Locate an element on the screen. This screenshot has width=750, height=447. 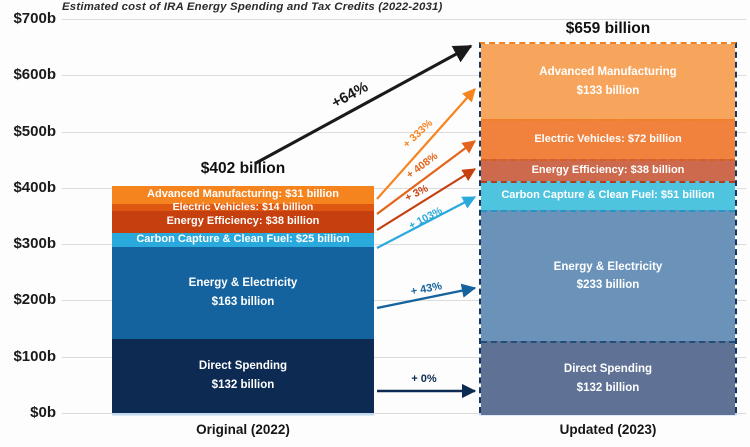
segment-energy-efficiency-updated: Energy Efficiency: $38 billion is located at coordinates (608, 170).